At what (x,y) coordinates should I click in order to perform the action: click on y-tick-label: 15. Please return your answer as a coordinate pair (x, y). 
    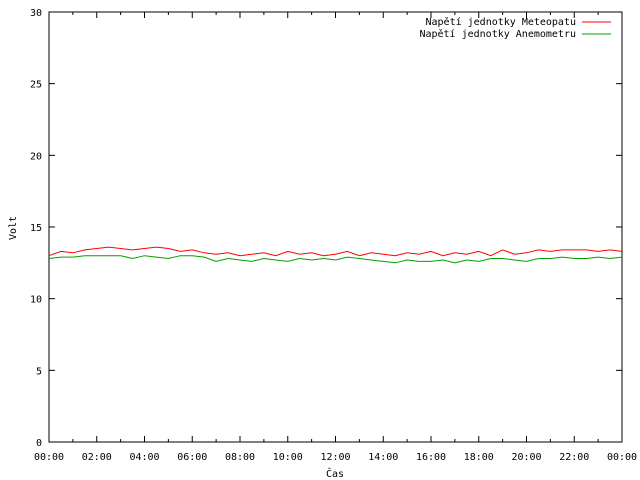
    Looking at the image, I should click on (36, 228).